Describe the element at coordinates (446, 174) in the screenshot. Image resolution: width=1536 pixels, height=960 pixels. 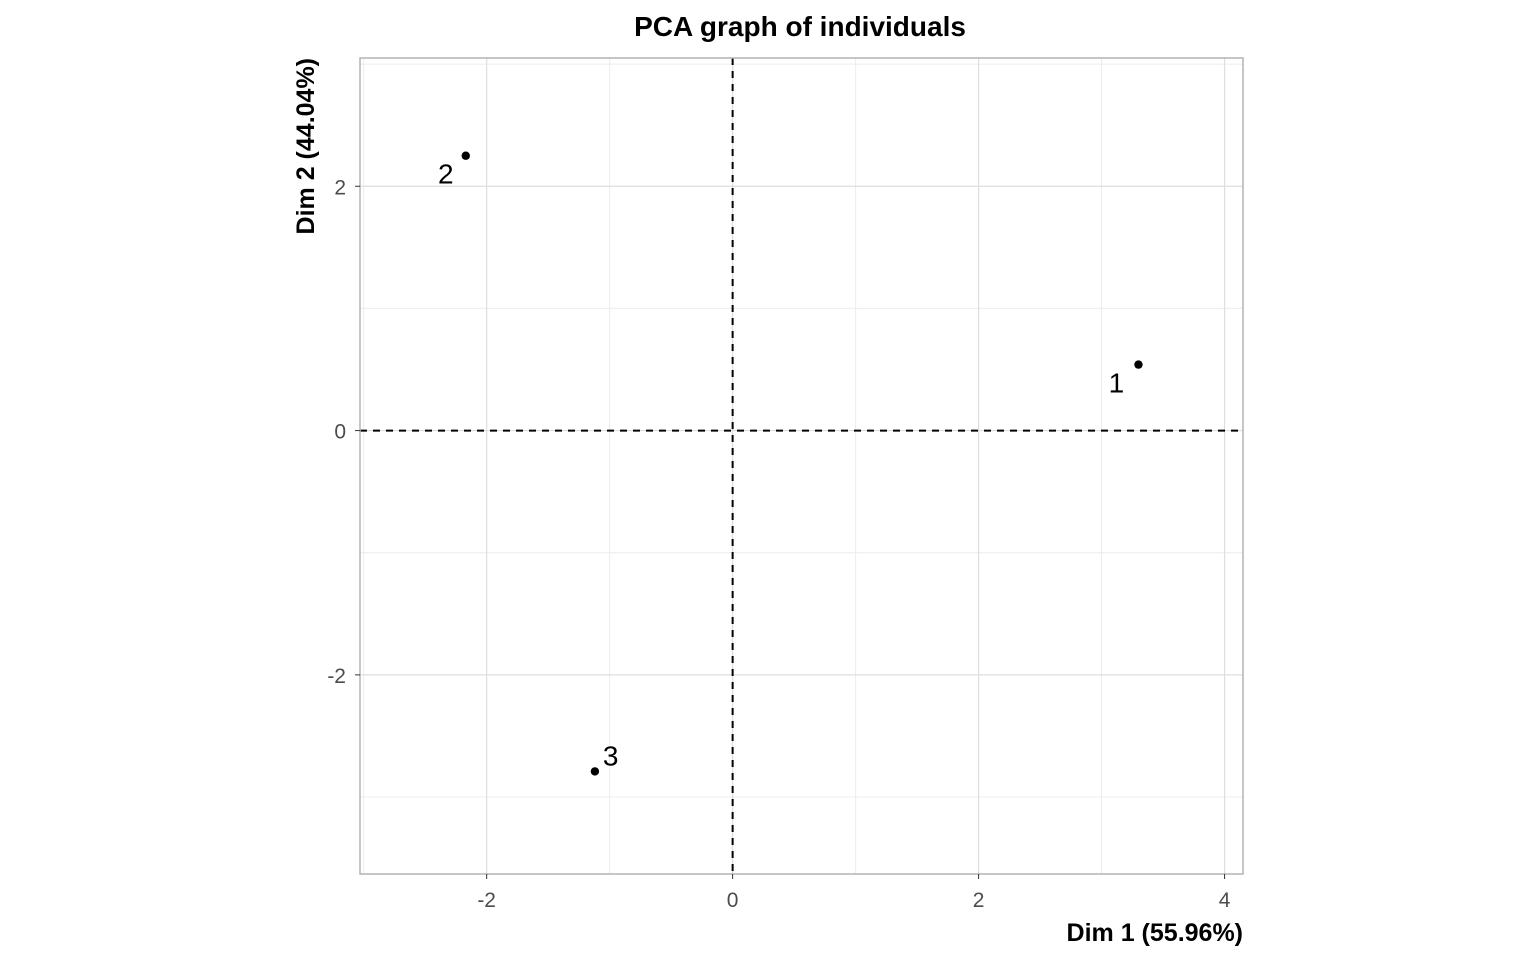
I see `point-label-2: 2` at that location.